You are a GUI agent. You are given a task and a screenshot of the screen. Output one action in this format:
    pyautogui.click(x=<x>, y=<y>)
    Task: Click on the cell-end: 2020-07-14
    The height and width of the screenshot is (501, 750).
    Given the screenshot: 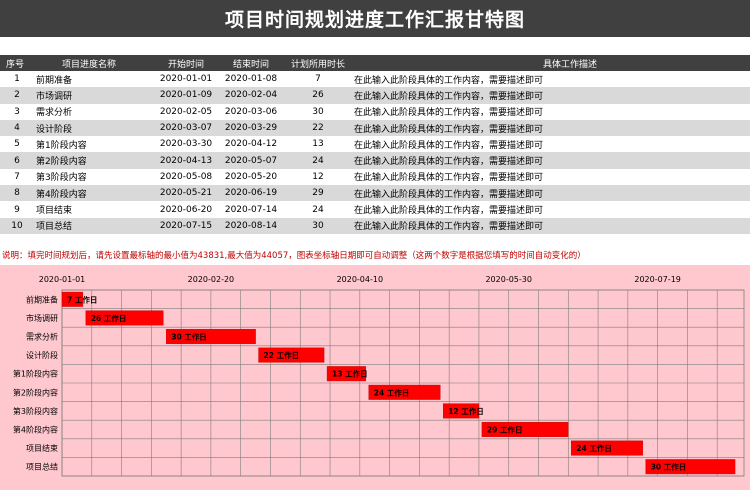 What is the action you would take?
    pyautogui.click(x=251, y=209)
    